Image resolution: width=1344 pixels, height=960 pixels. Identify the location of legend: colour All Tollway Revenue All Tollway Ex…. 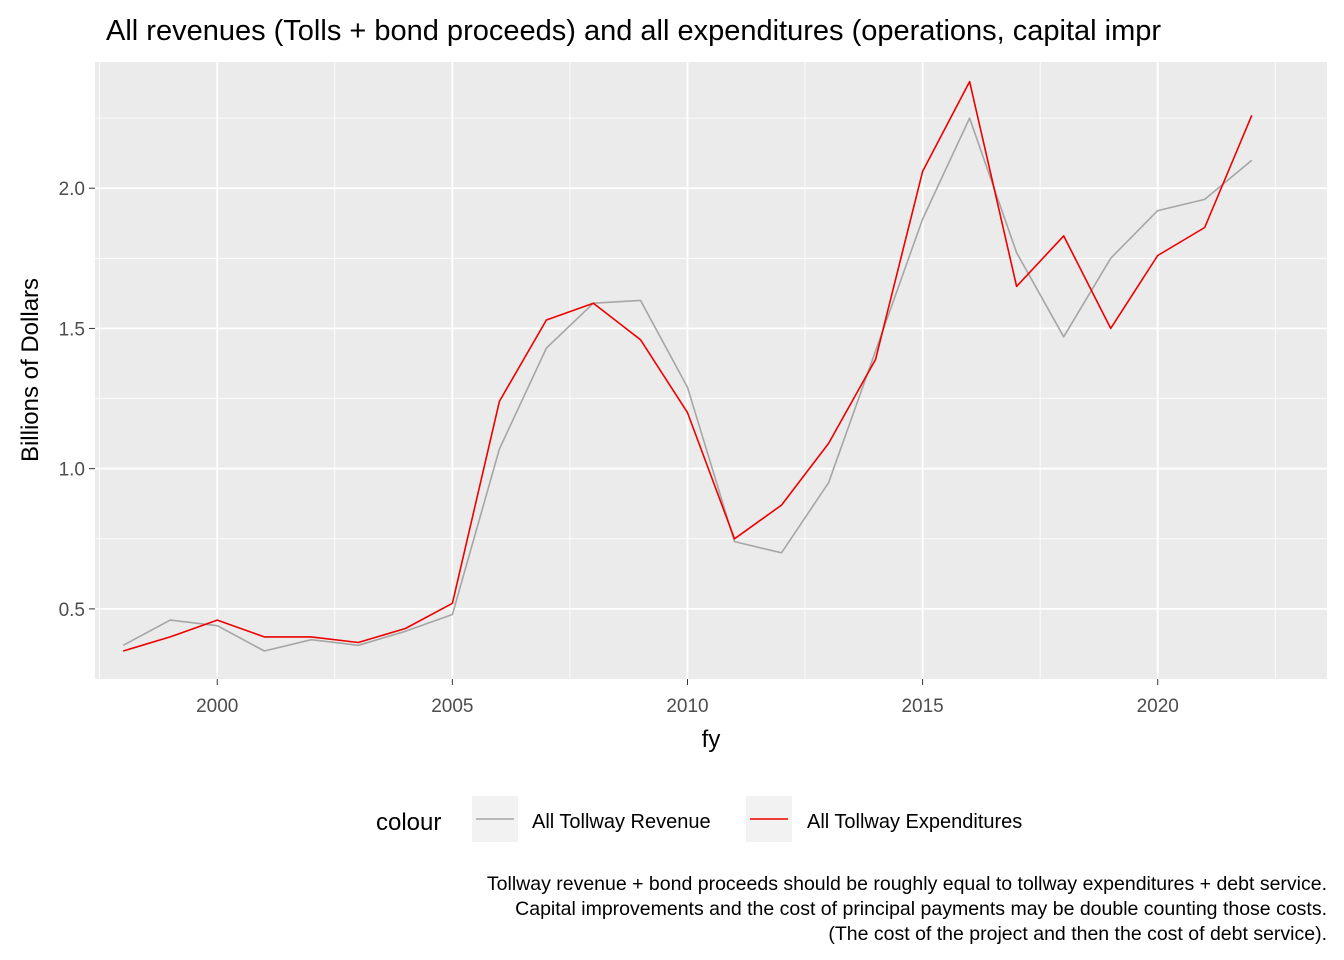
(699, 819).